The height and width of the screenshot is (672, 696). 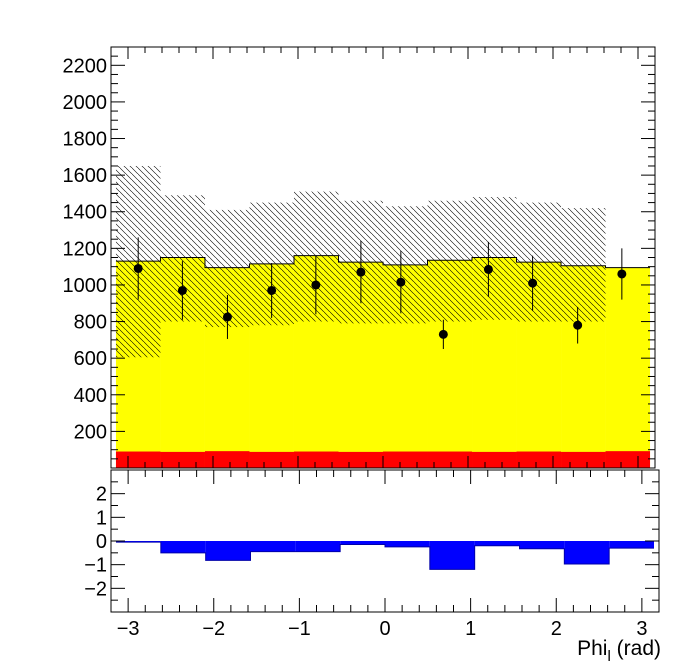 I want to click on bar-yellow, so click(x=628, y=367).